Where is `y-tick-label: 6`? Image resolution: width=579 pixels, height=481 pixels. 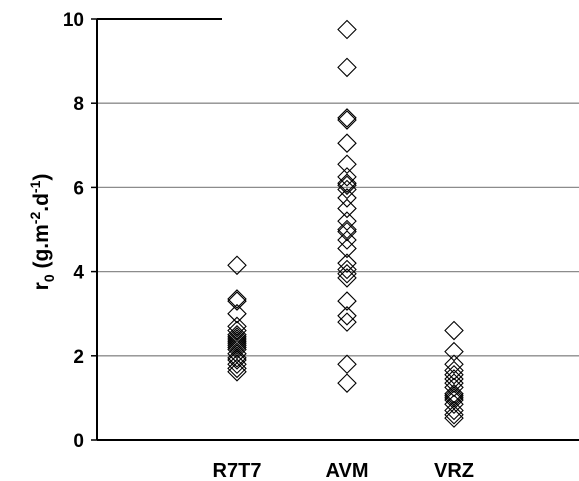 y-tick-label: 6 is located at coordinates (78, 188).